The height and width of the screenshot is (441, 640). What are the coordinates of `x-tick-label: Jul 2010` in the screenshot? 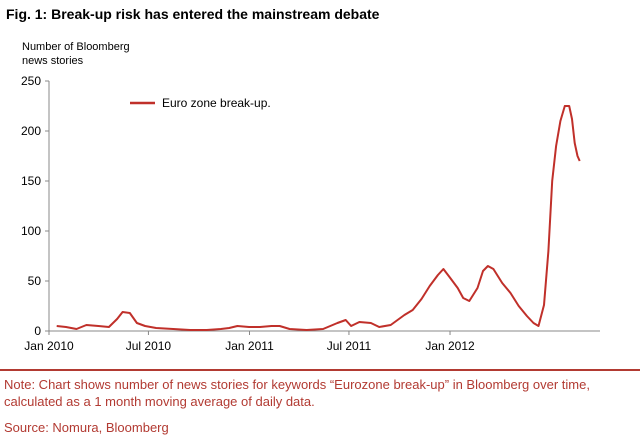 It's located at (149, 346).